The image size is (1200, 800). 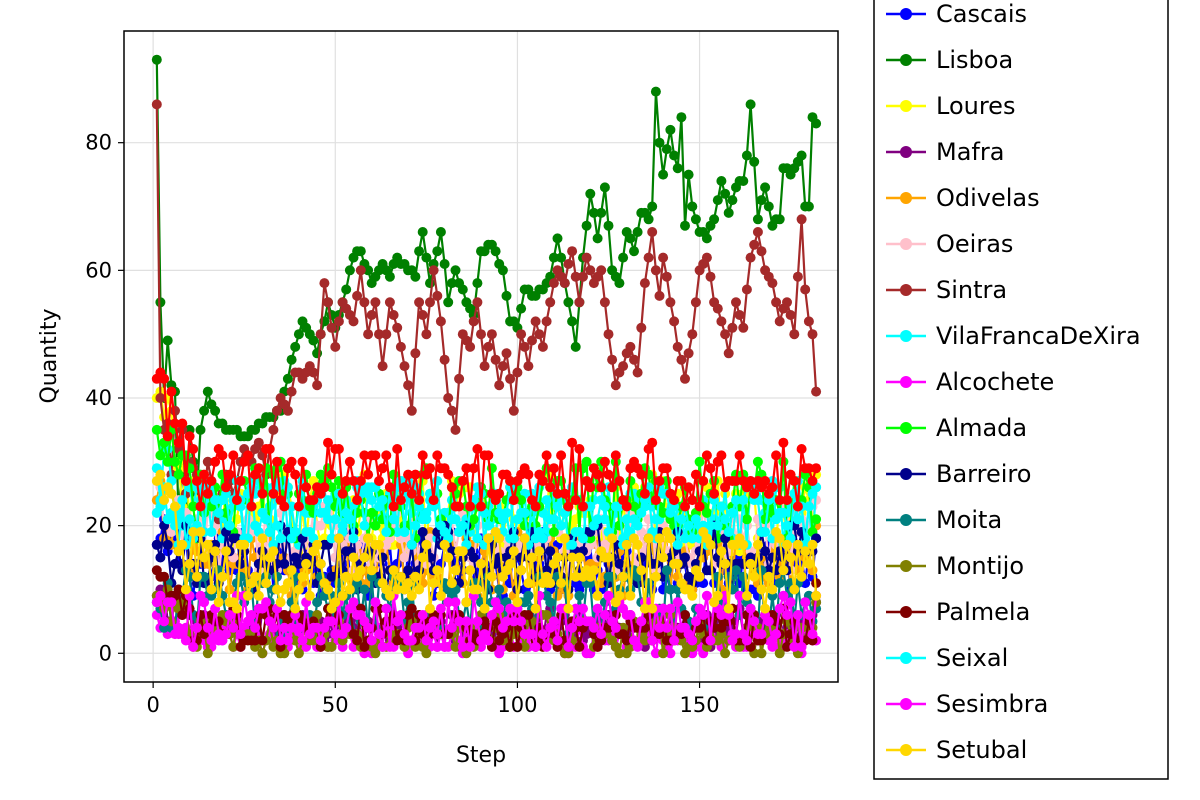 I want to click on legend-label: Sintra, so click(x=971, y=290).